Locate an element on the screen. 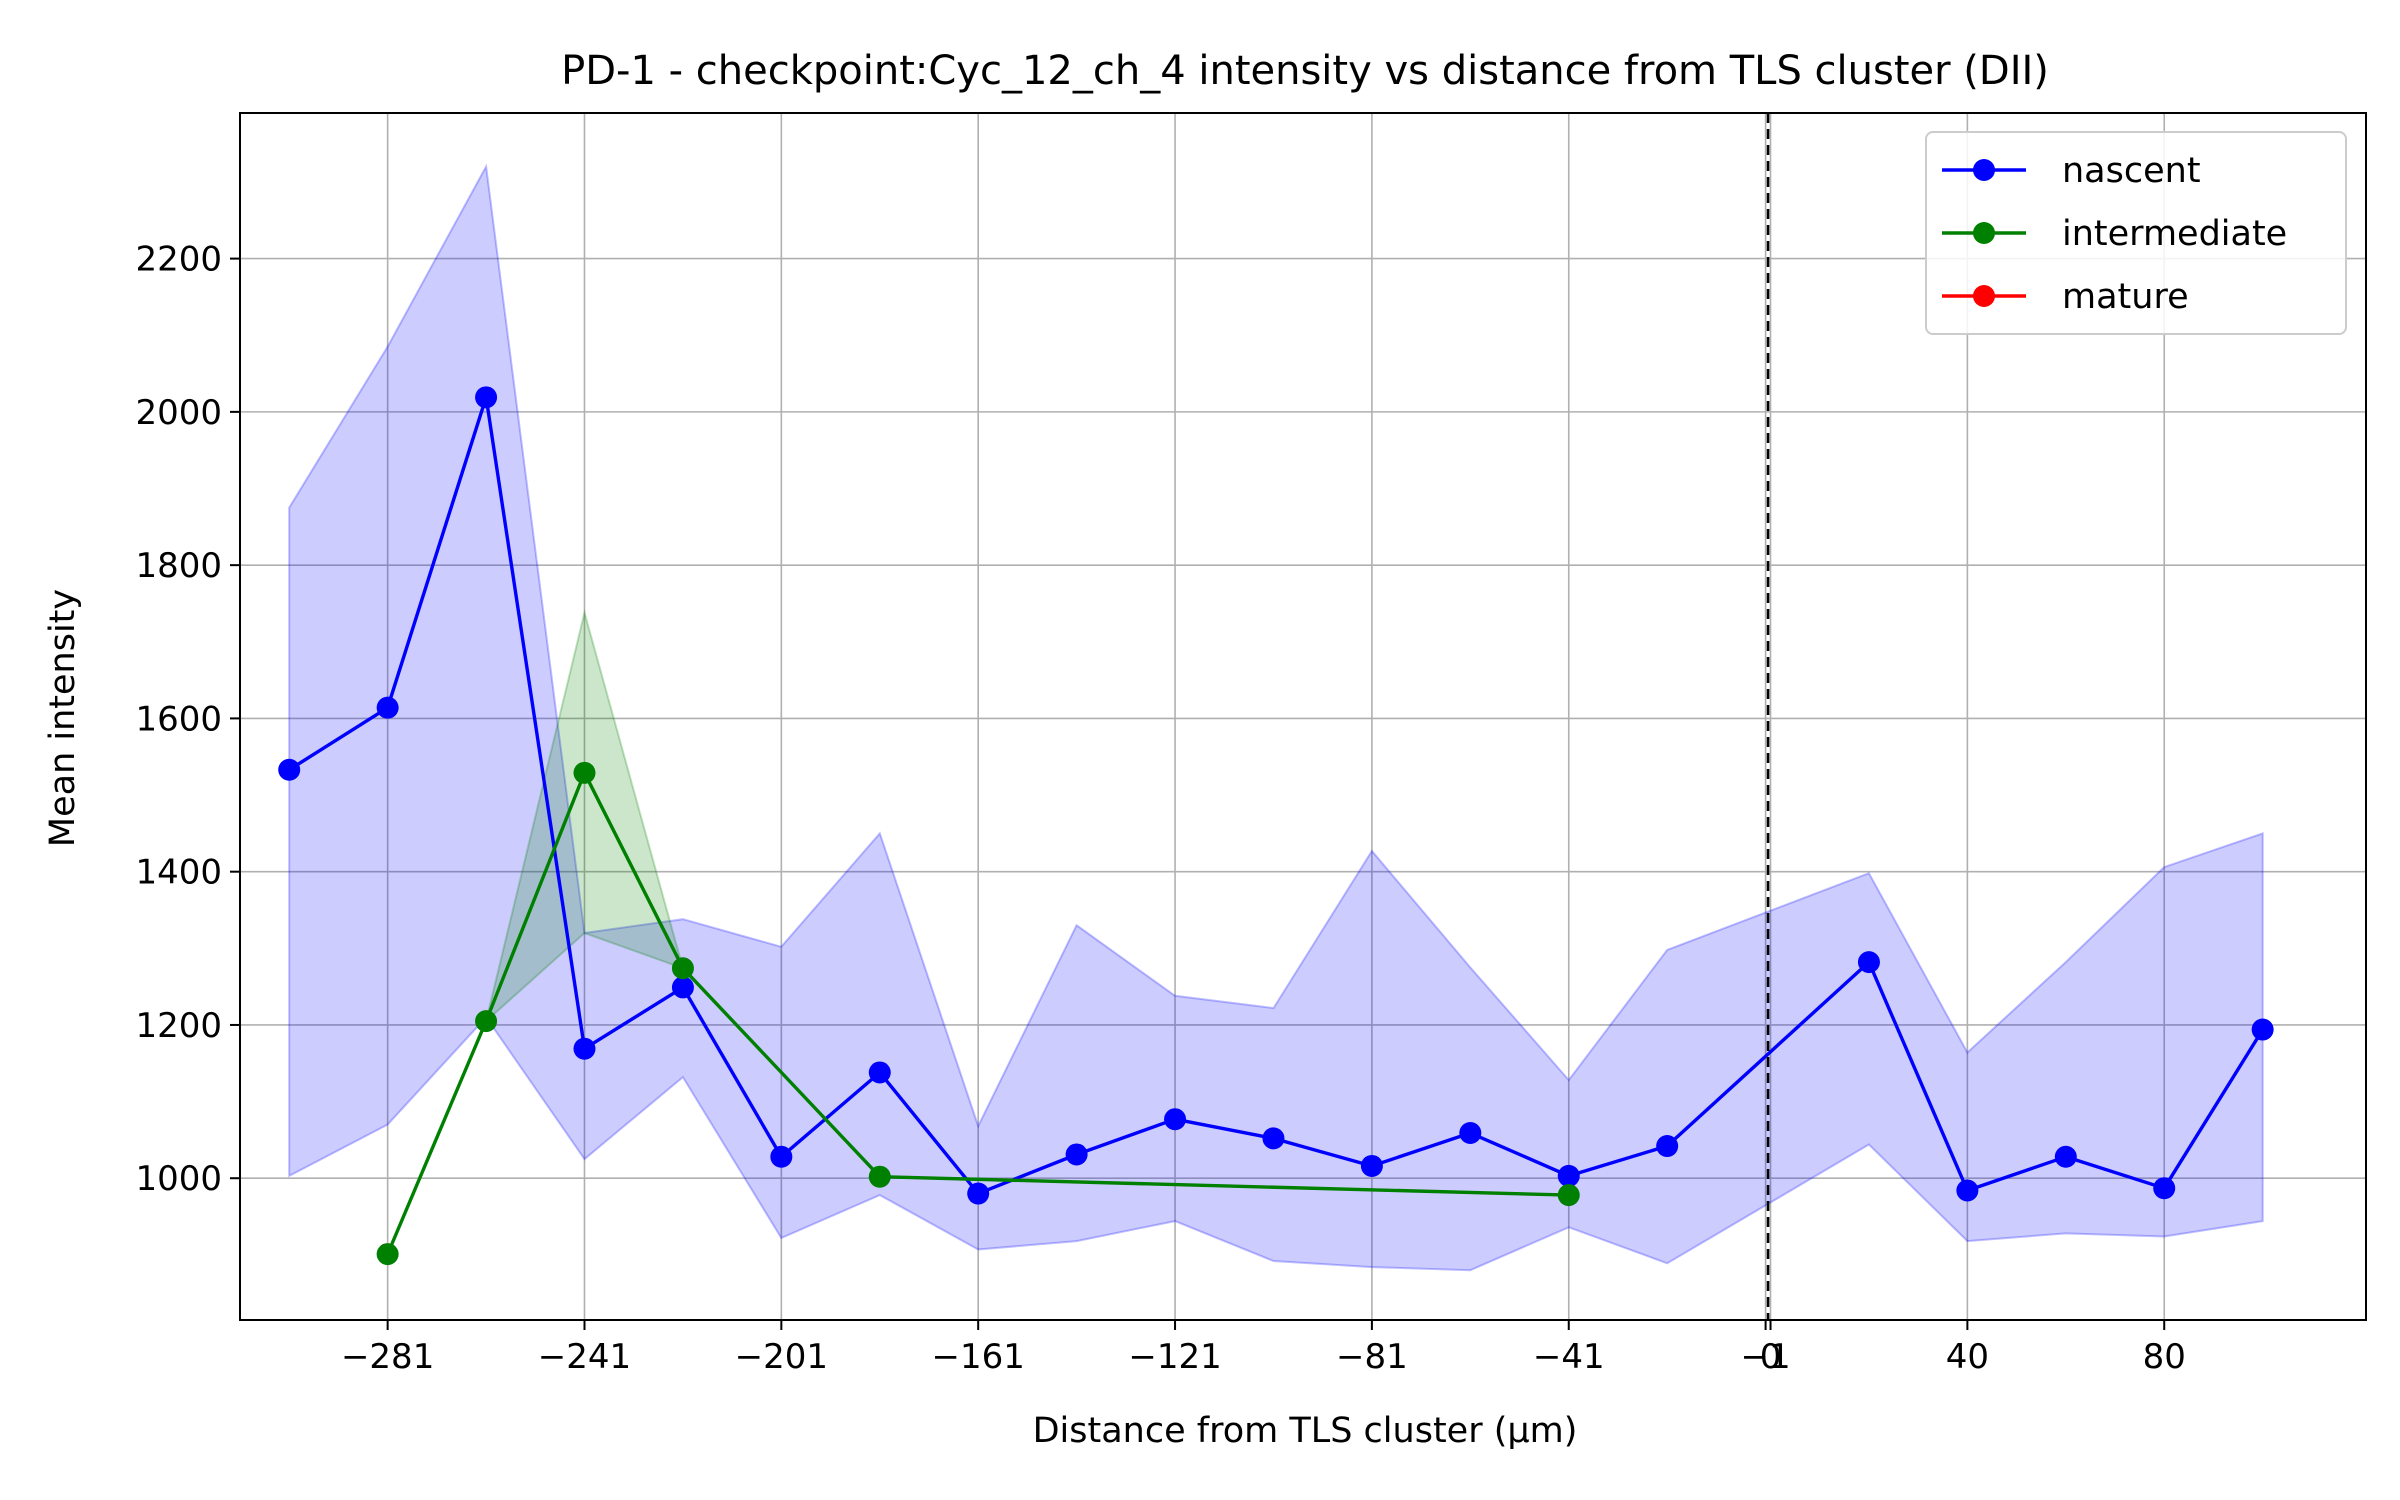  x-axis-ticks: −281 −241 −201 −161 −121 −81 −41 −10 40 80 is located at coordinates (1263, 1348).